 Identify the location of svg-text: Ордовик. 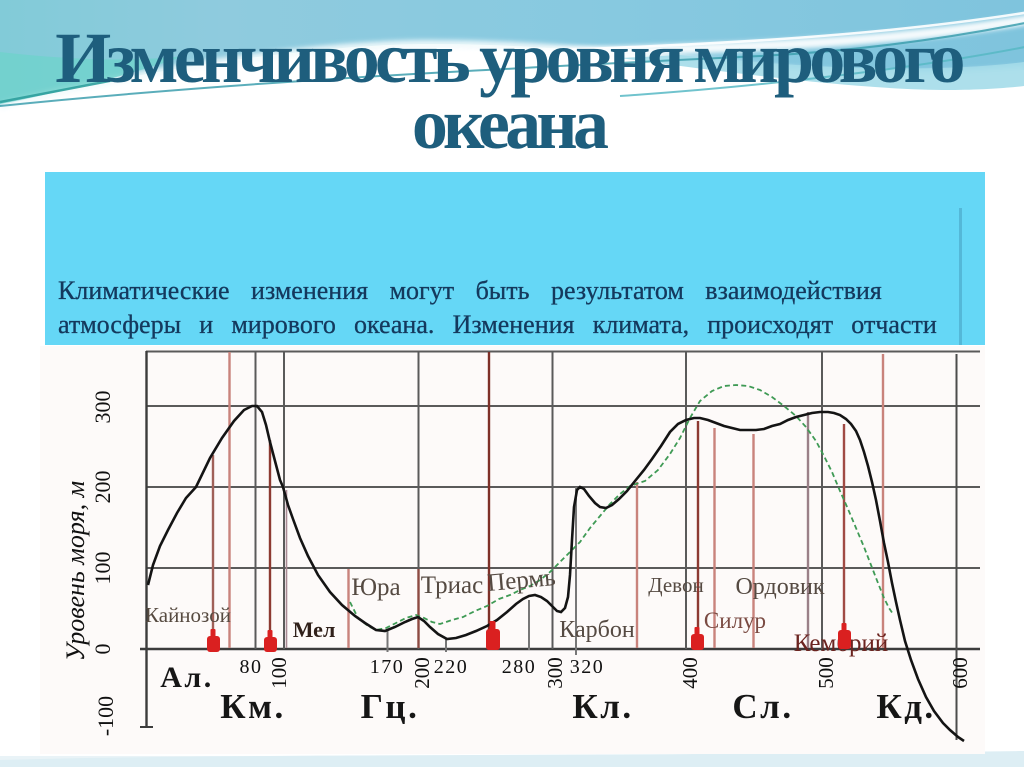
(779, 587).